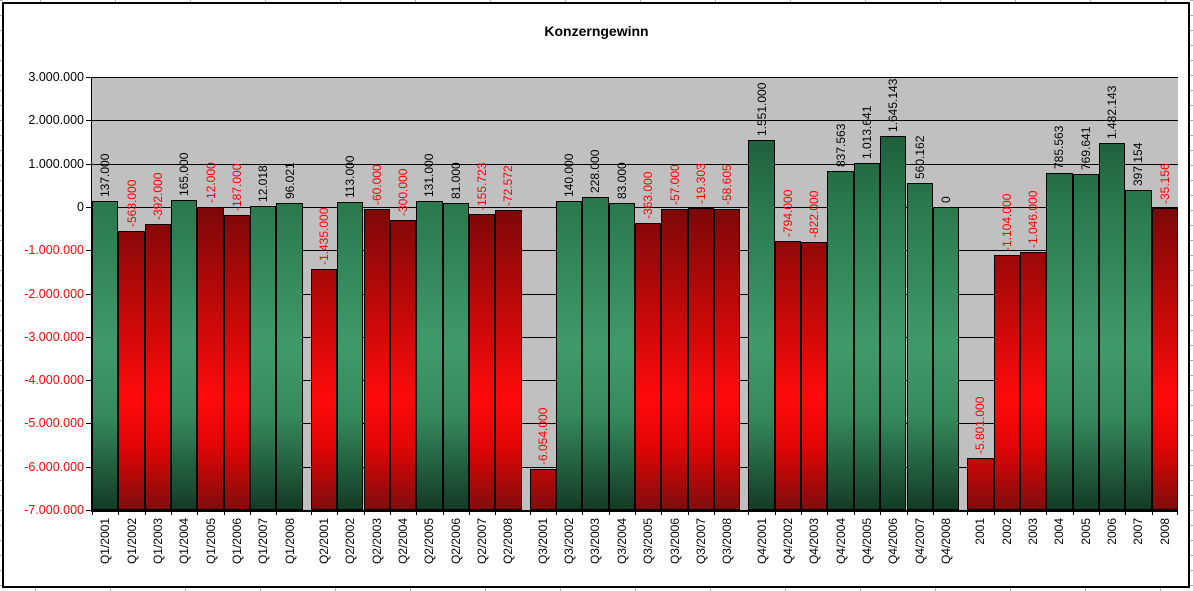 Image resolution: width=1193 pixels, height=591 pixels. Describe the element at coordinates (1059, 147) in the screenshot. I see `bar-value-label: 785.563` at that location.